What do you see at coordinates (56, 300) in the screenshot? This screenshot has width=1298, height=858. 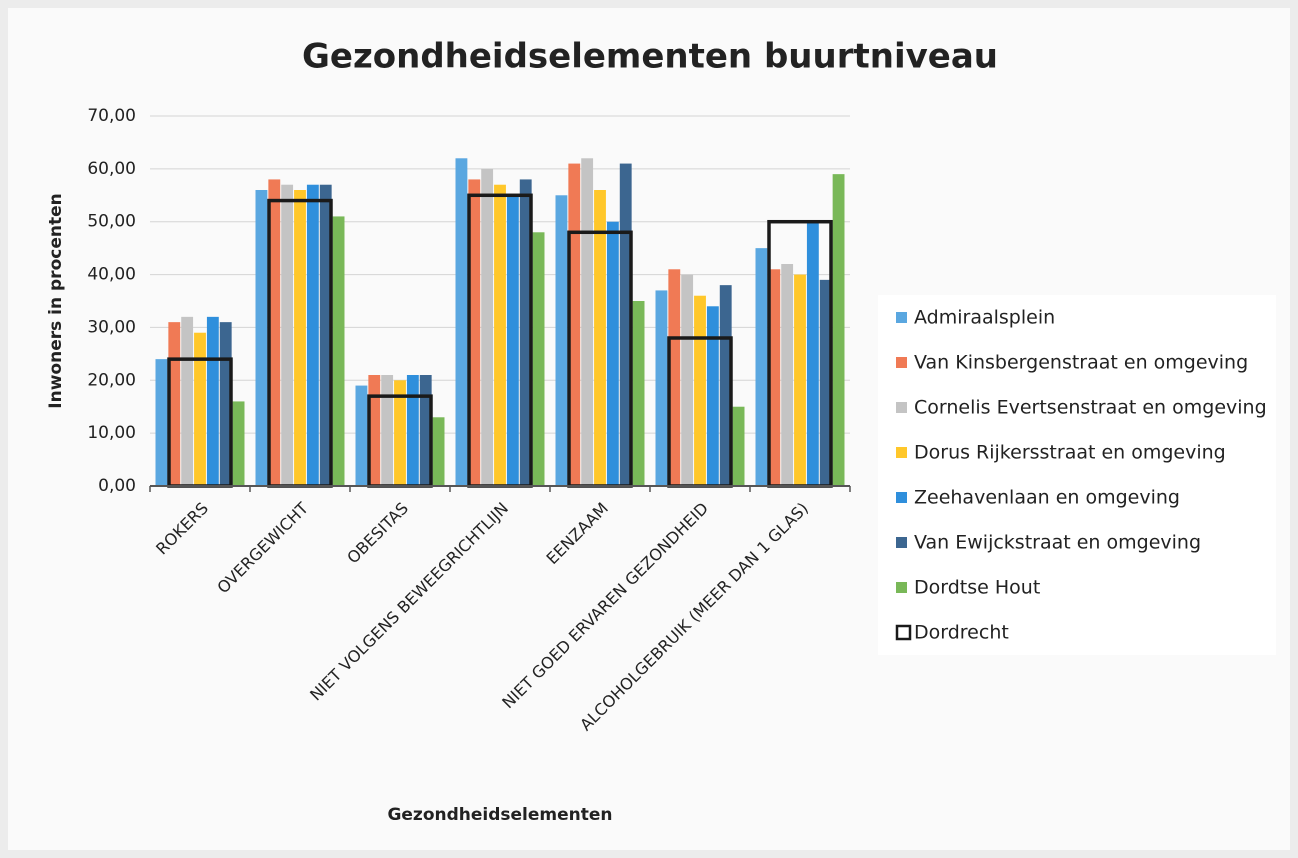 I see `y-axis-title: Inwoners in procenten` at bounding box center [56, 300].